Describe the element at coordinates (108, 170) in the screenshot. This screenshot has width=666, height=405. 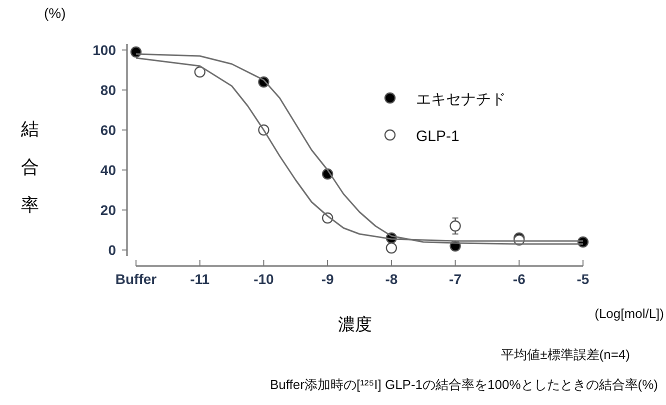
I see `y-tick-label: 40` at that location.